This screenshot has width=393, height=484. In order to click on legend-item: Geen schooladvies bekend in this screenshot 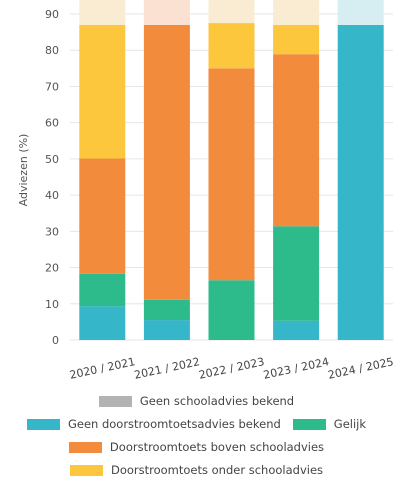, I will do `click(196, 401)`.